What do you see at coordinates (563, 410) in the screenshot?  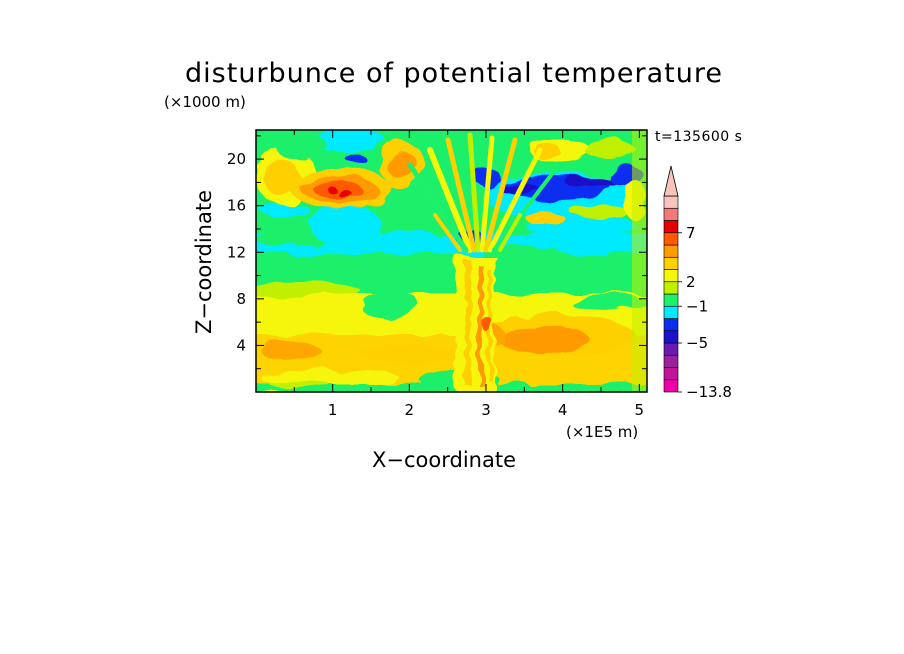 I see `x-tick-label: 4` at bounding box center [563, 410].